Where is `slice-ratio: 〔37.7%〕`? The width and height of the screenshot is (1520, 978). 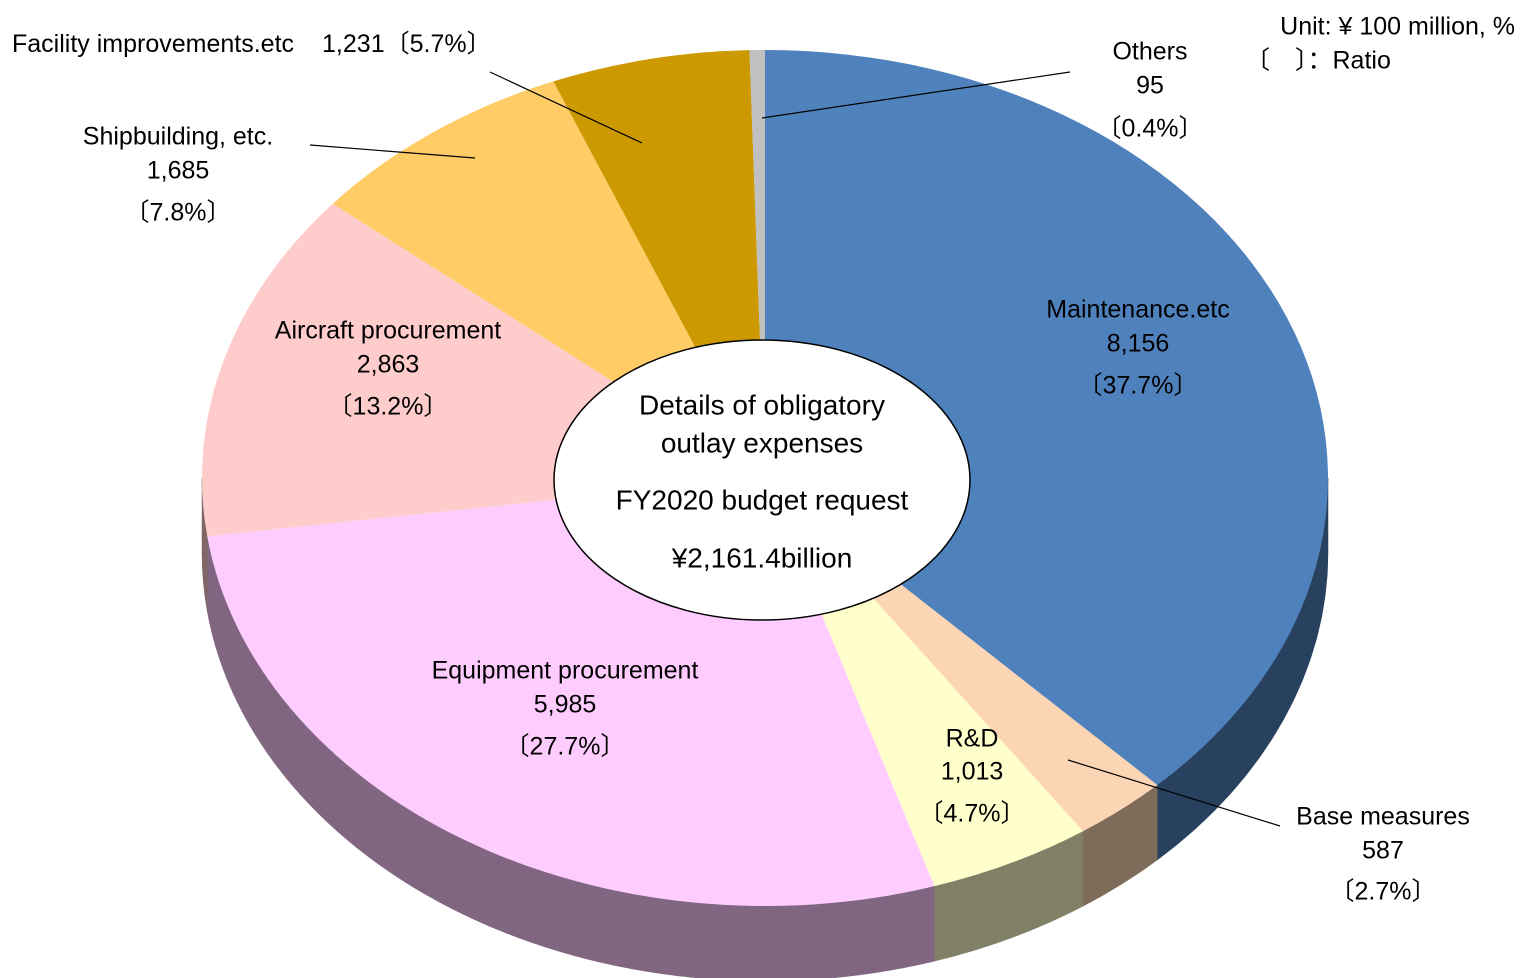
slice-ratio: 〔37.7%〕 is located at coordinates (1138, 386).